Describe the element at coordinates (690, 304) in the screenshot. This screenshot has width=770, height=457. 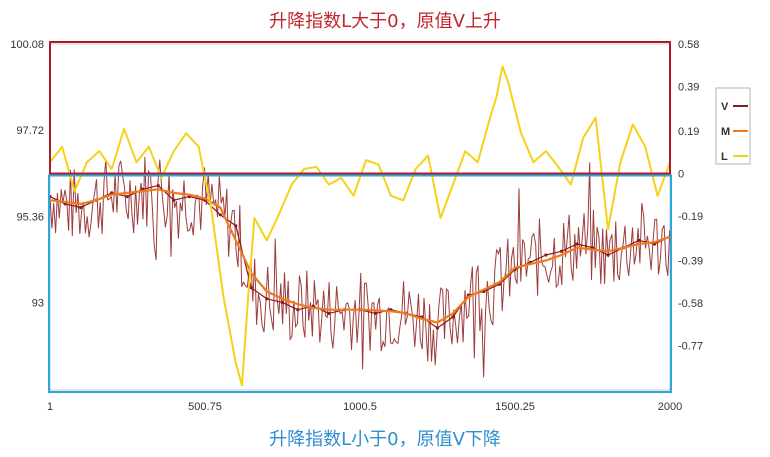
I see `y-right-tick-label: -0.58` at that location.